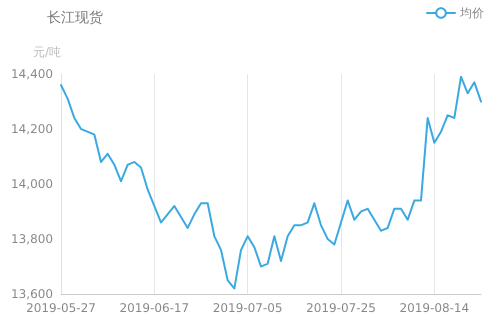 The width and height of the screenshot is (495, 327). What do you see at coordinates (32, 74) in the screenshot?
I see `y-tick-label: 14,400` at bounding box center [32, 74].